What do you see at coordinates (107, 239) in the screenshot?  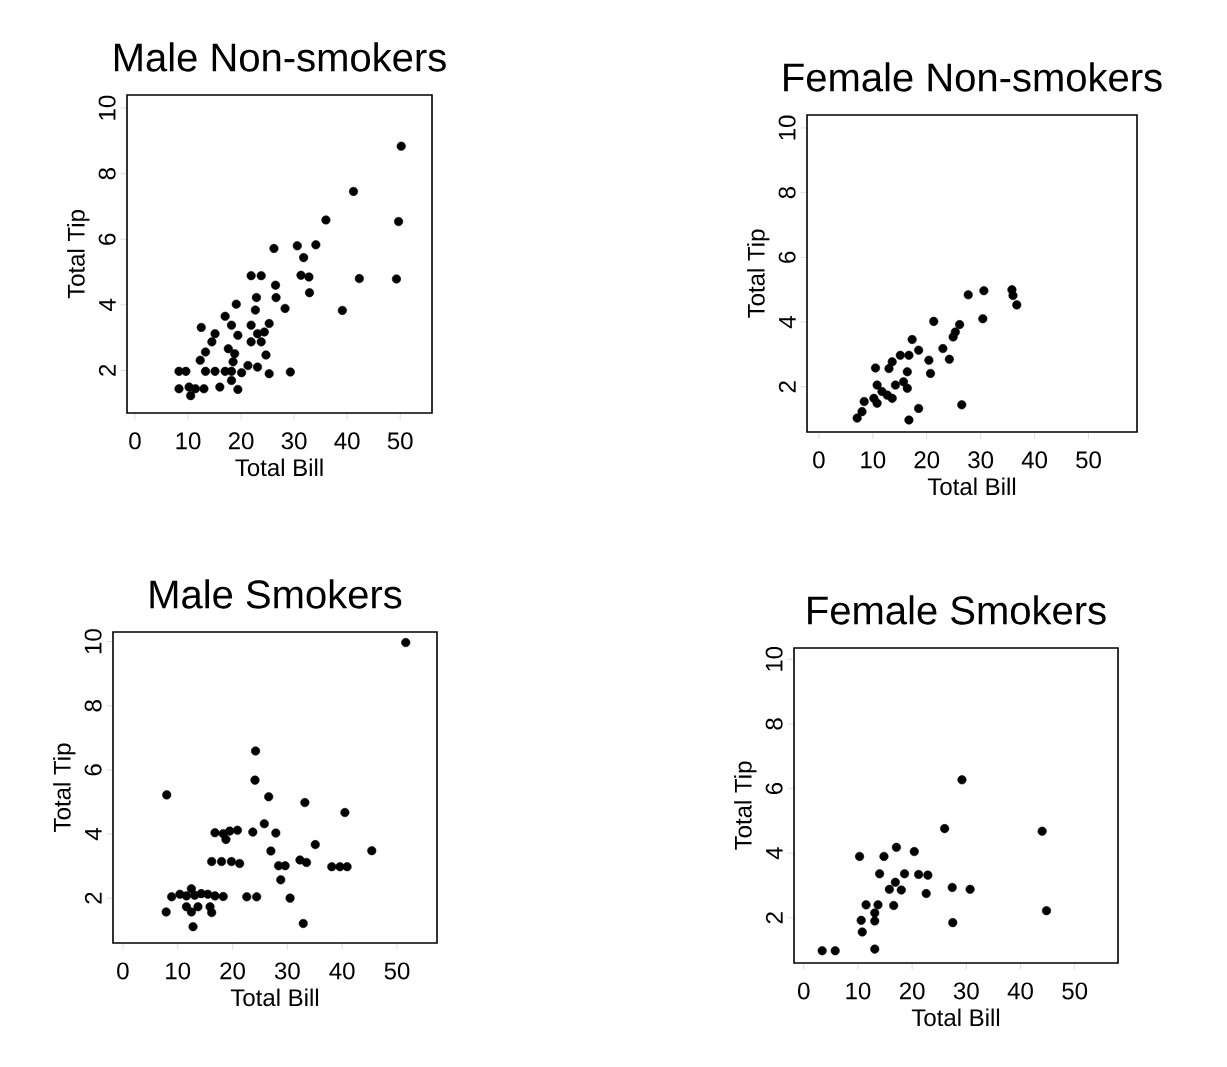 I see `y-tick-label: 6` at bounding box center [107, 239].